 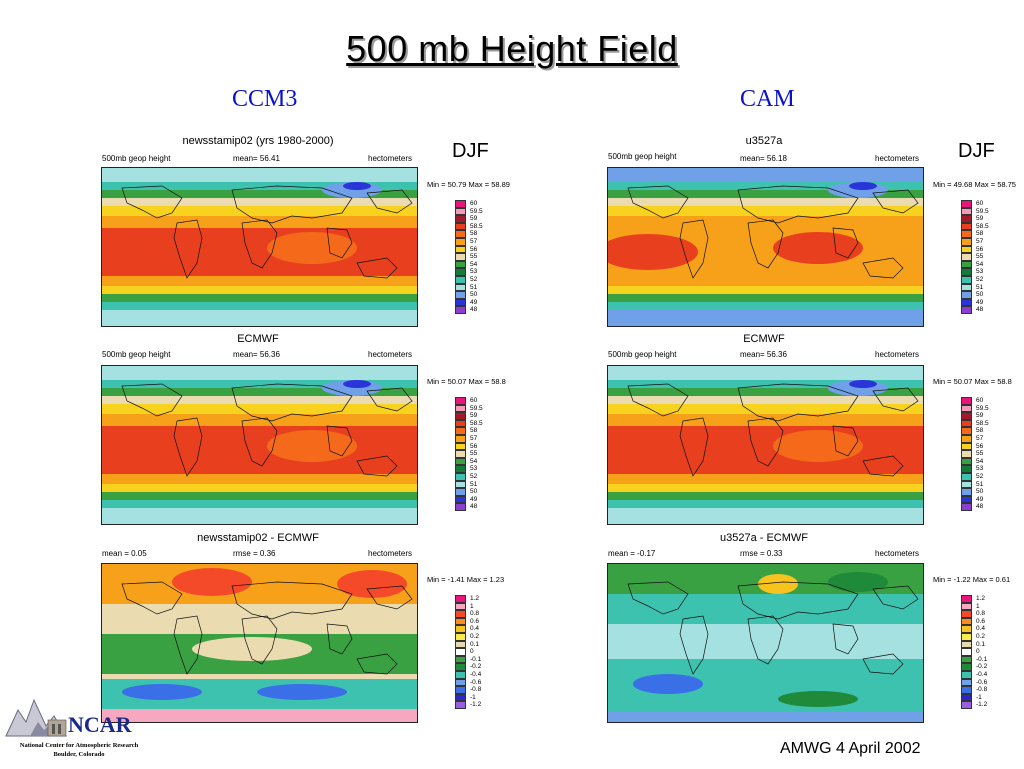 I want to click on panel-rmse-label: rmse = 0.33, so click(x=761, y=553).